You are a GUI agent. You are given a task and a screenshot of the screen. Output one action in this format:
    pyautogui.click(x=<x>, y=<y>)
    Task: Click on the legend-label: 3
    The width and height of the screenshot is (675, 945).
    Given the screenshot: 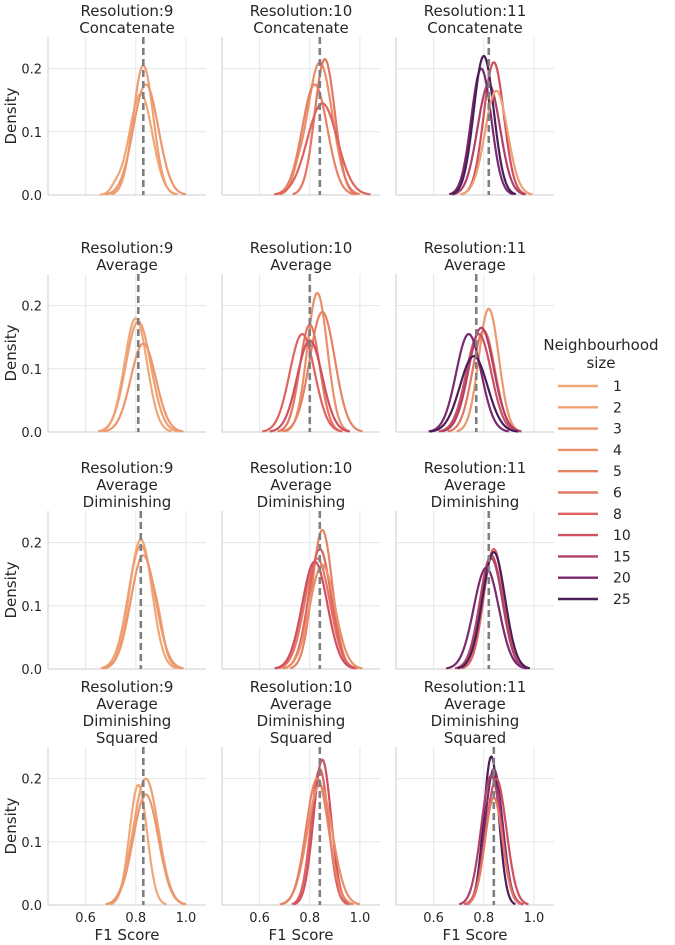 What is the action you would take?
    pyautogui.click(x=617, y=430)
    